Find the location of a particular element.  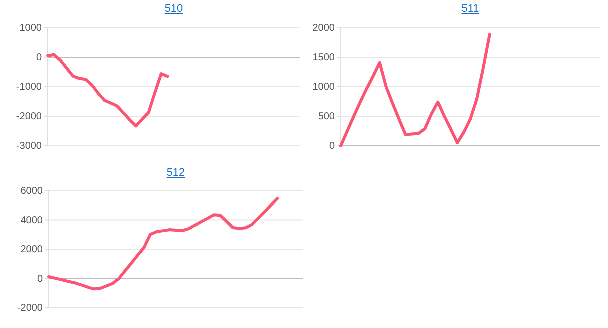

y-tick-label: -1000 is located at coordinates (29, 88).